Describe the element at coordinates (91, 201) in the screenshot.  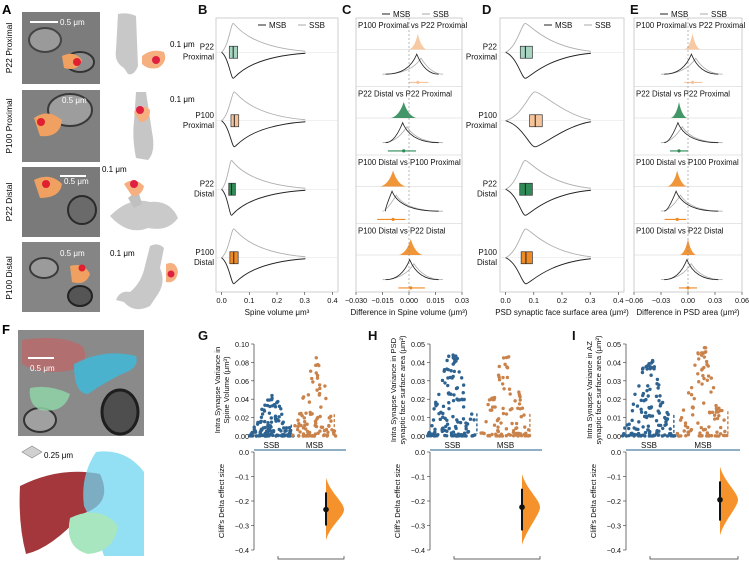
I see `panel-a-row-3: 0.5 μm P22 Distal 0.1 μm` at that location.